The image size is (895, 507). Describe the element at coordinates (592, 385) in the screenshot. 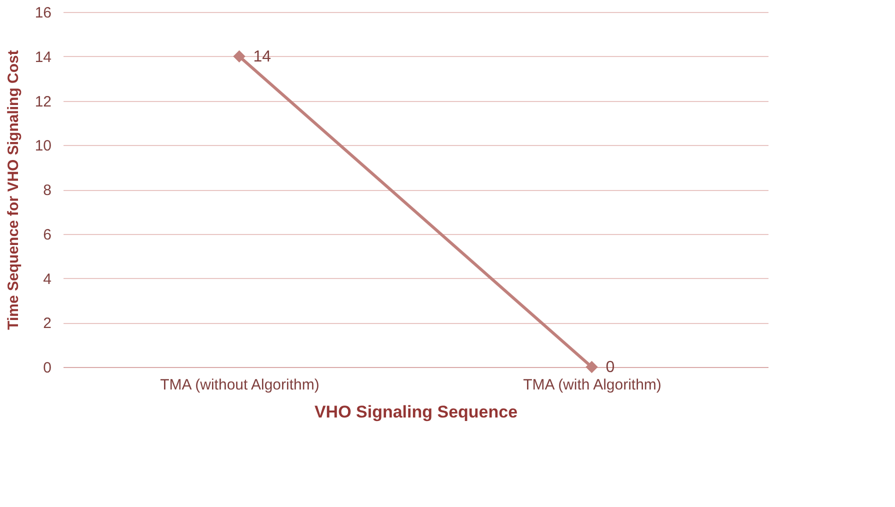

I see `x-tick-label: TMA (with Algorithm)` at that location.